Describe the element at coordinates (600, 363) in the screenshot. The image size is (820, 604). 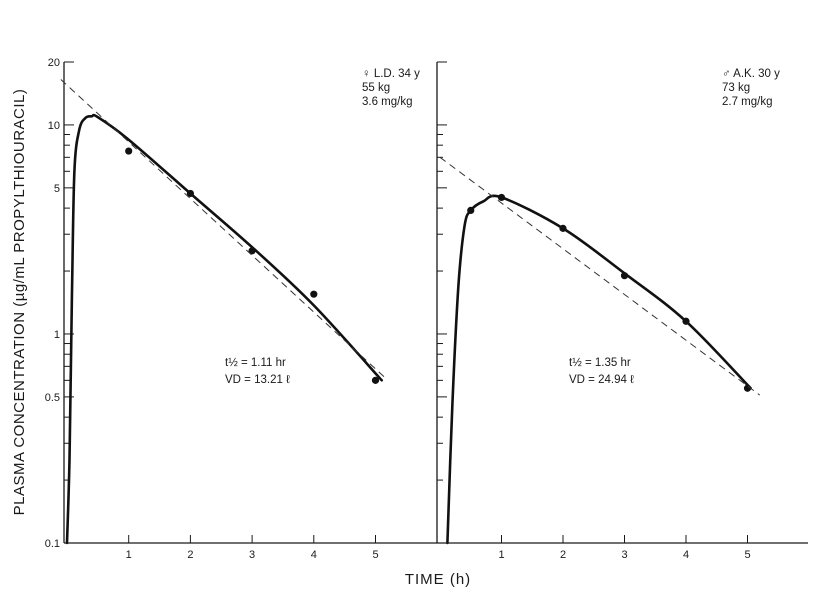
I see `right-pk-annotation: t½ = 1.35 hr` at that location.